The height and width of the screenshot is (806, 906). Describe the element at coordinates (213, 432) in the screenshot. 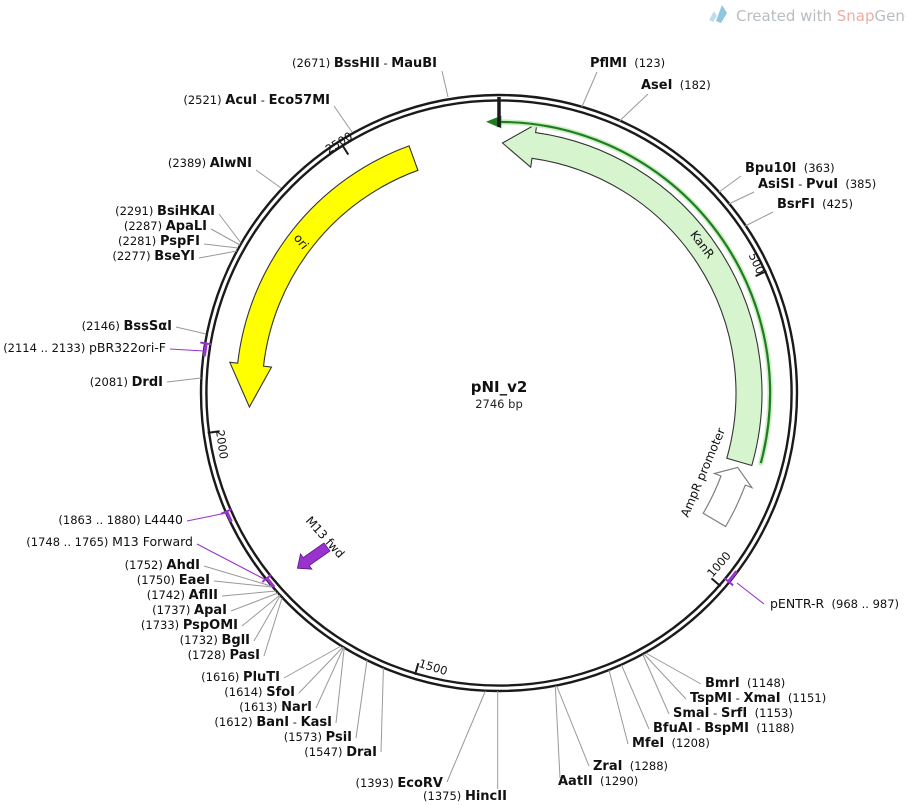

I see `scale-tick-2000` at that location.